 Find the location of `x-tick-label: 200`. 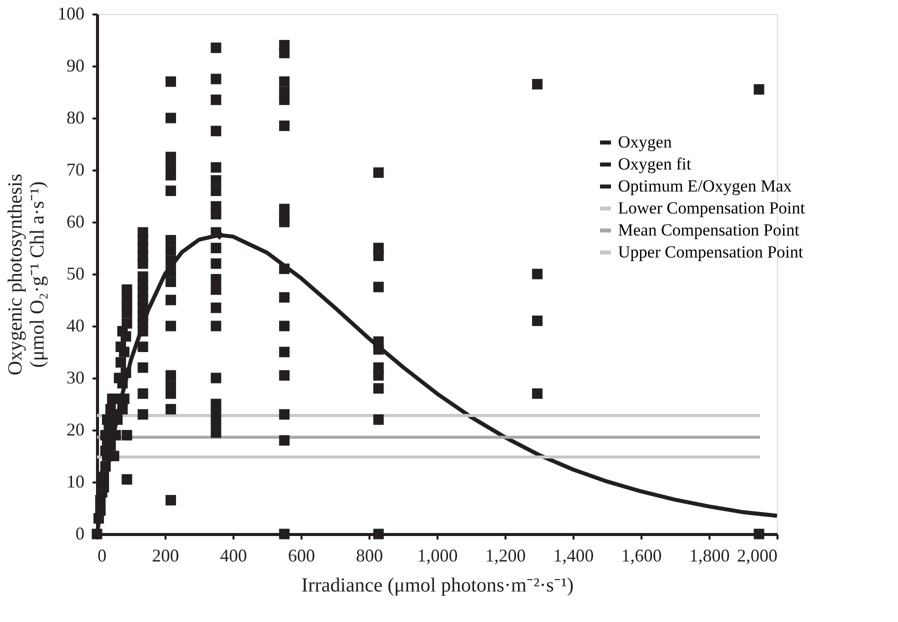

x-tick-label: 200 is located at coordinates (165, 556).